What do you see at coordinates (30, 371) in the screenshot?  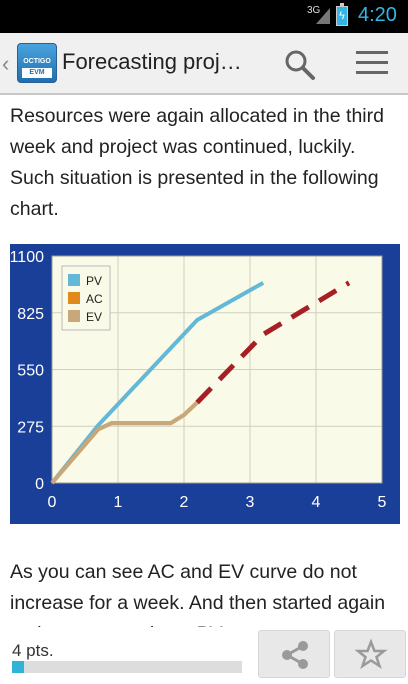 I see `y-tick-label: 550` at bounding box center [30, 371].